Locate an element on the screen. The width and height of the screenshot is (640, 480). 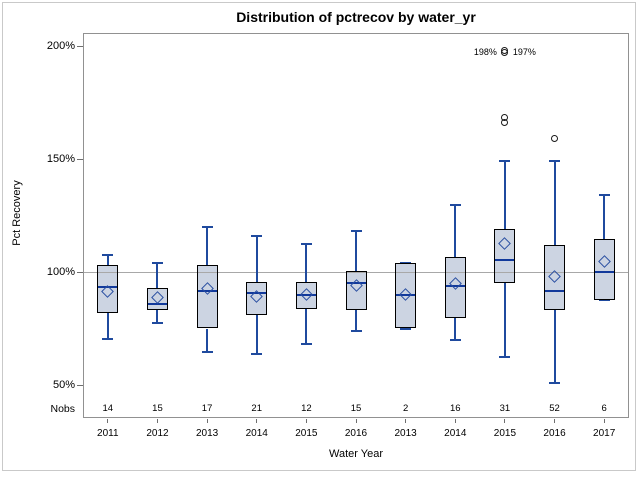
outlier-circle is located at coordinates (505, 117).